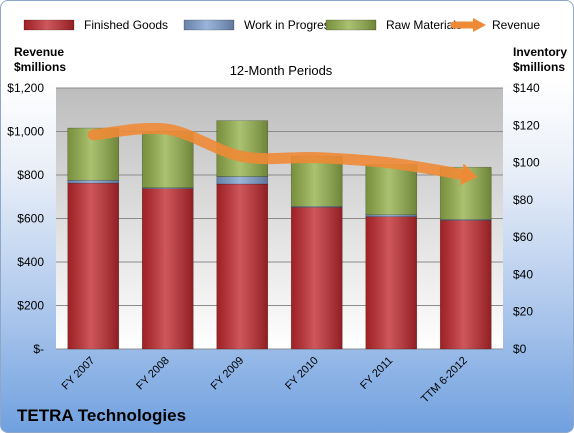 Image resolution: width=574 pixels, height=433 pixels. I want to click on revenue-line, so click(282, 154).